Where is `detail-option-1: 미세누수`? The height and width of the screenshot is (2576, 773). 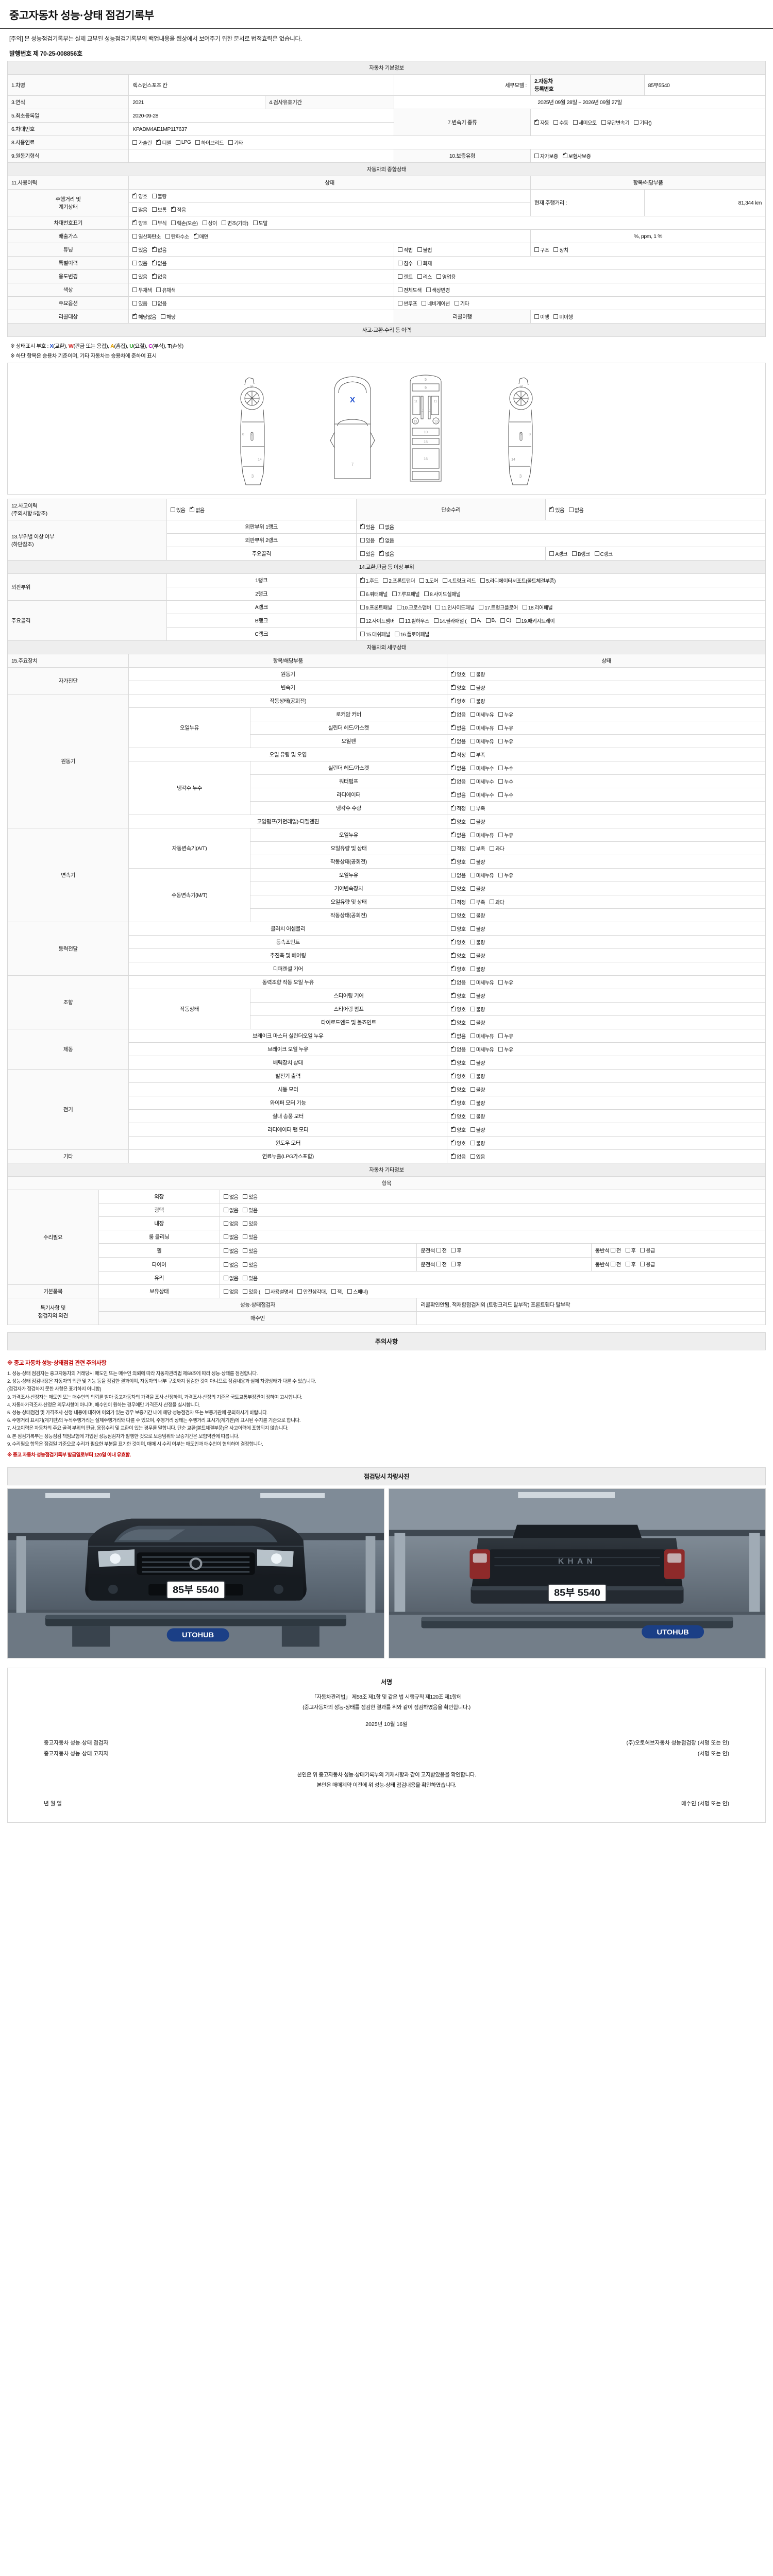
detail-option-1: 미세누수 is located at coordinates (482, 781).